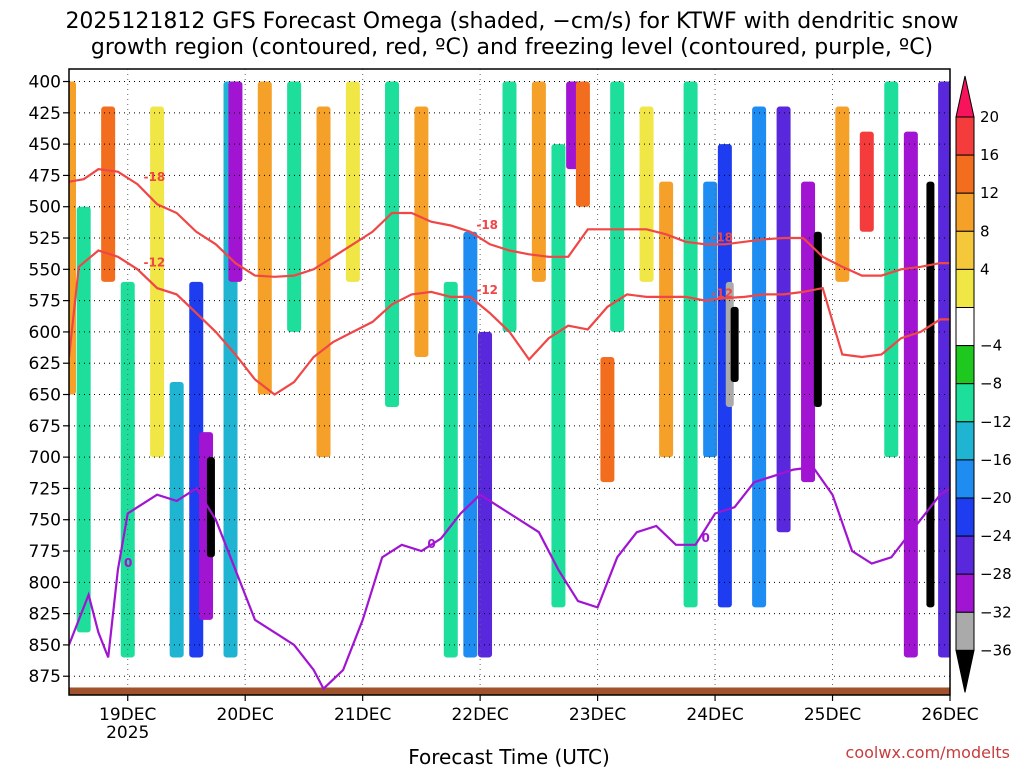 This screenshot has height=768, width=1024. What do you see at coordinates (479, 715) in the screenshot?
I see `x-tick-label-22DEC: 22DEC` at bounding box center [479, 715].